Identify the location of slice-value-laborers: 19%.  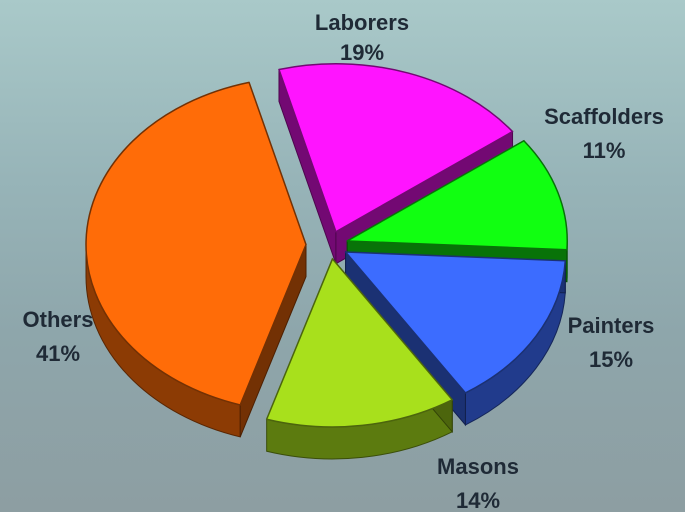
(362, 52).